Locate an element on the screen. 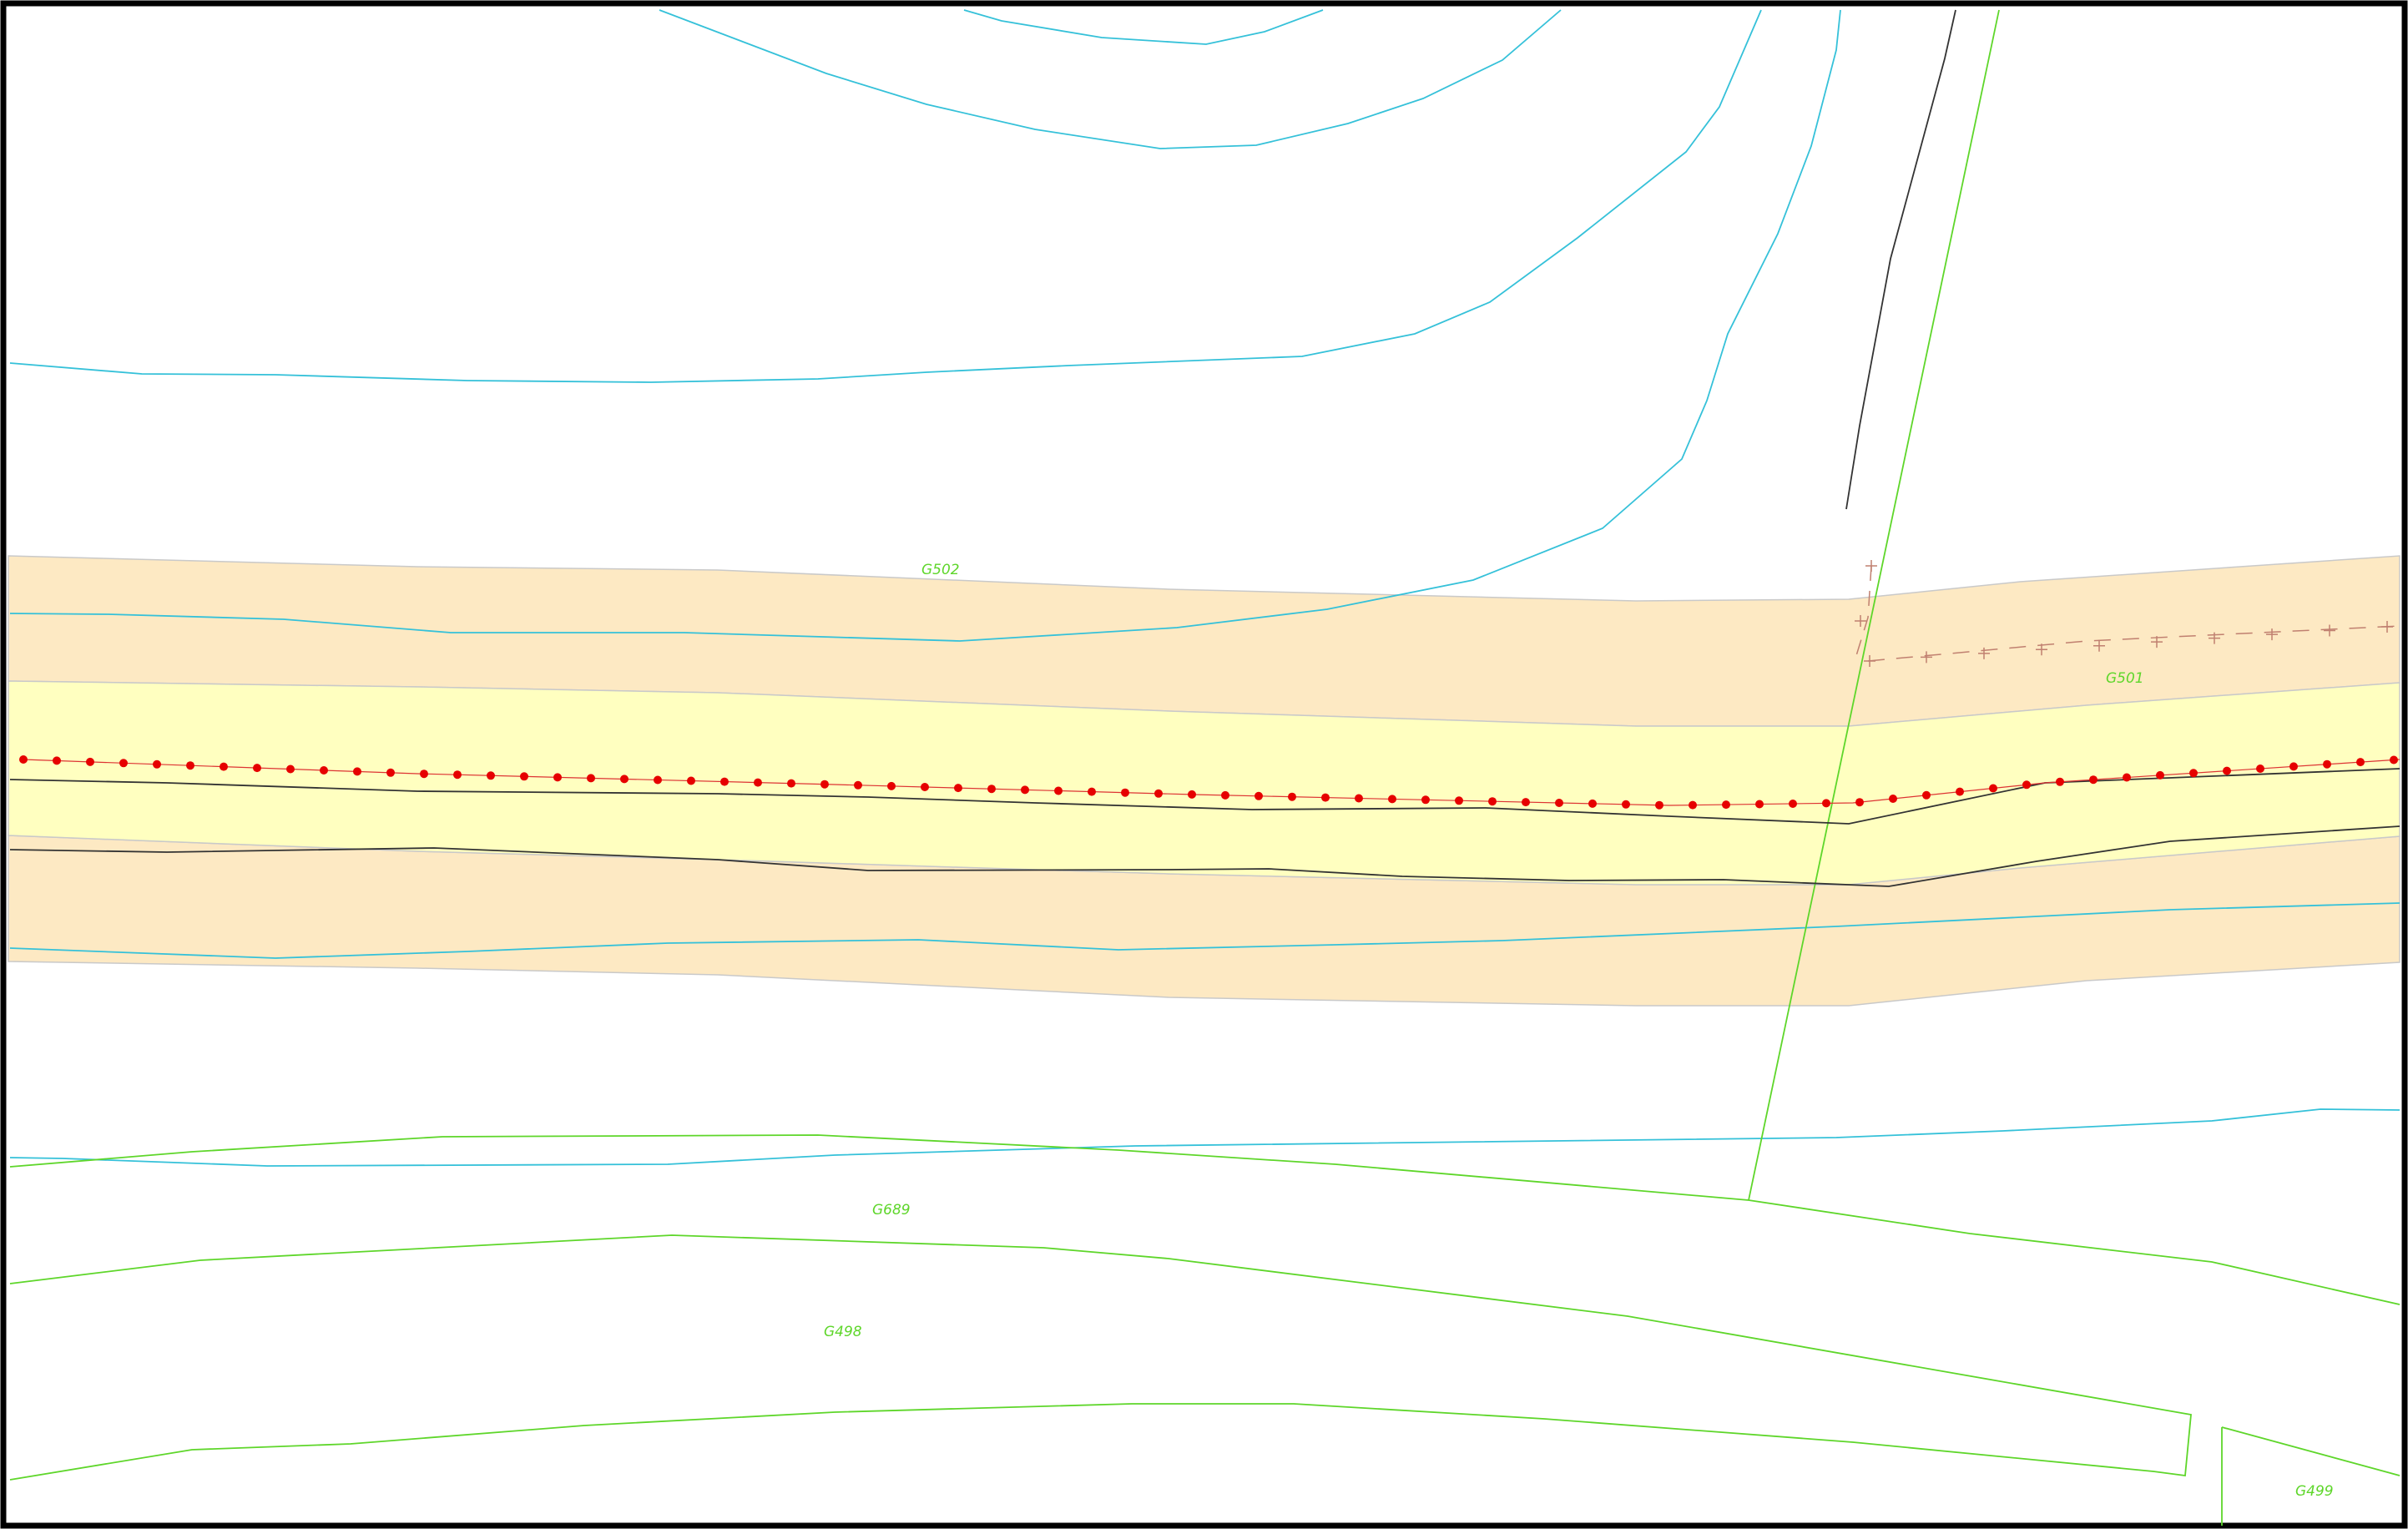 The height and width of the screenshot is (1529, 2408). parcel-label-g498: G498 is located at coordinates (843, 1332).